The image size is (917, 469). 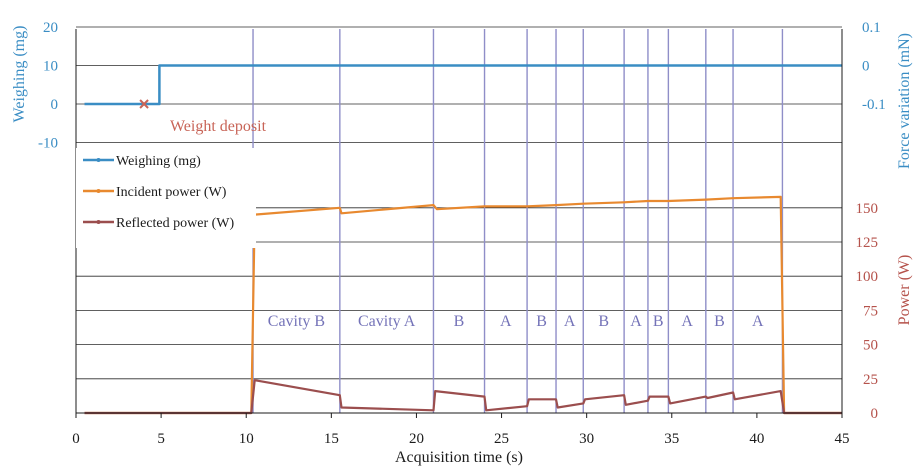 What do you see at coordinates (874, 105) in the screenshot?
I see `y-tick-label-force: -0.1` at bounding box center [874, 105].